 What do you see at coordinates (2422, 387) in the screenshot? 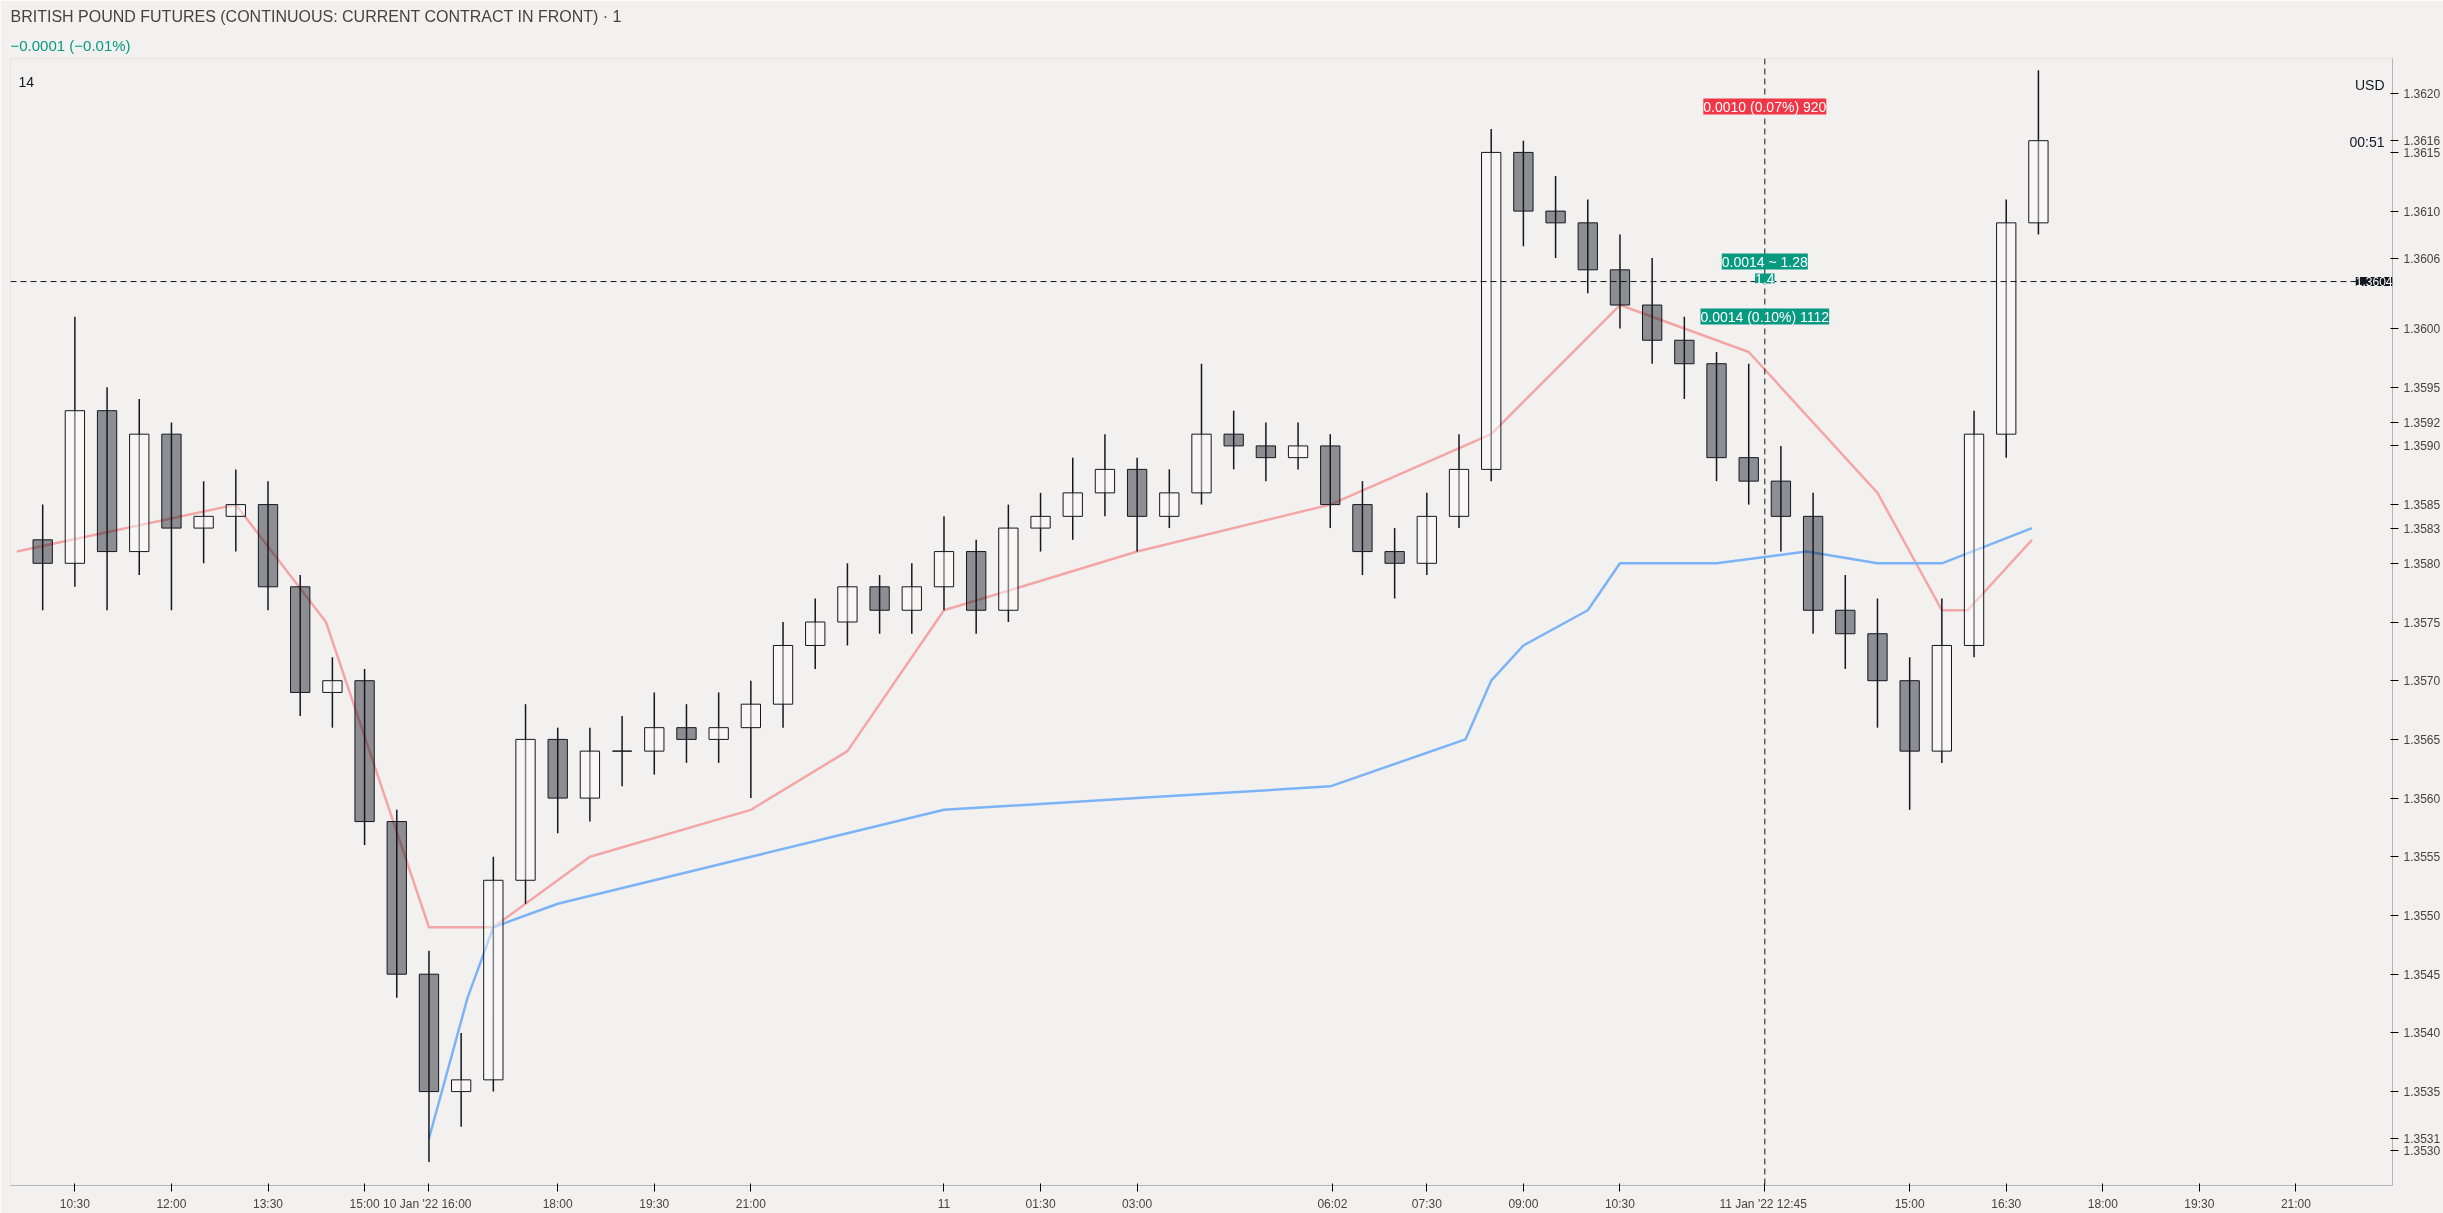
I see `y-tick-label: 1.3595` at bounding box center [2422, 387].